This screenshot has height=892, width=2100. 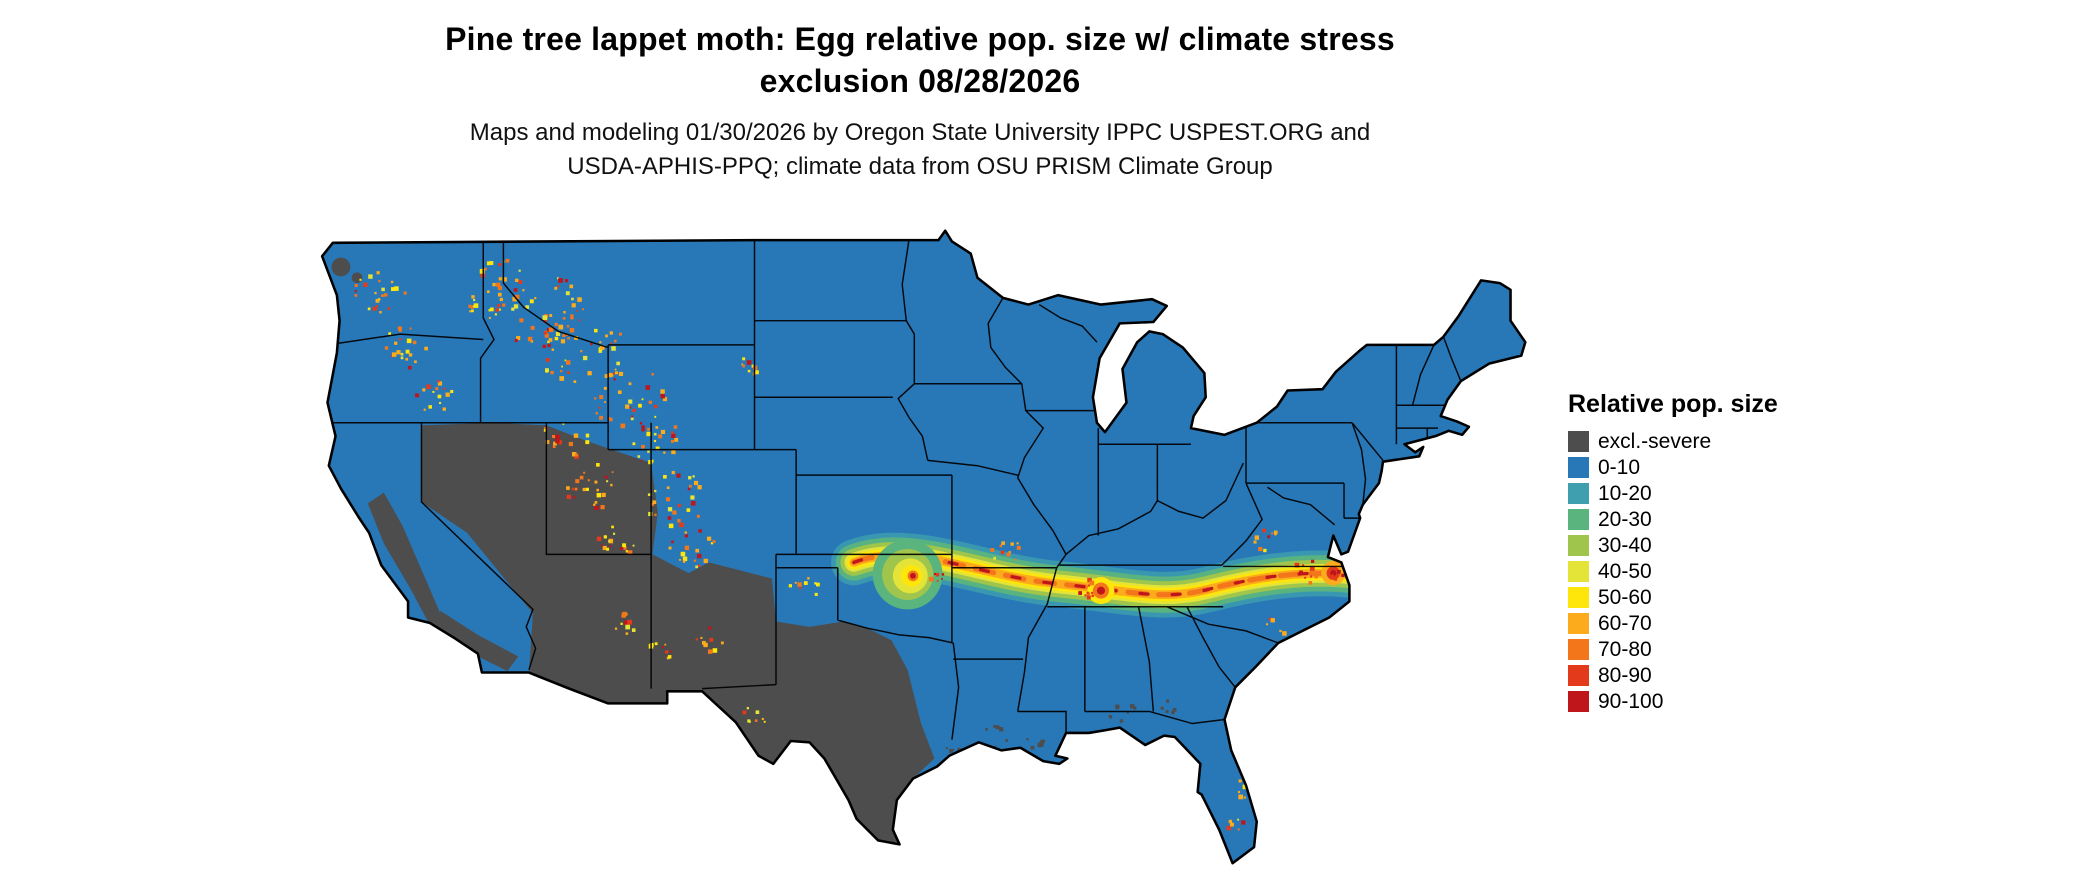 I want to click on population-hotspots, so click(x=1109, y=574).